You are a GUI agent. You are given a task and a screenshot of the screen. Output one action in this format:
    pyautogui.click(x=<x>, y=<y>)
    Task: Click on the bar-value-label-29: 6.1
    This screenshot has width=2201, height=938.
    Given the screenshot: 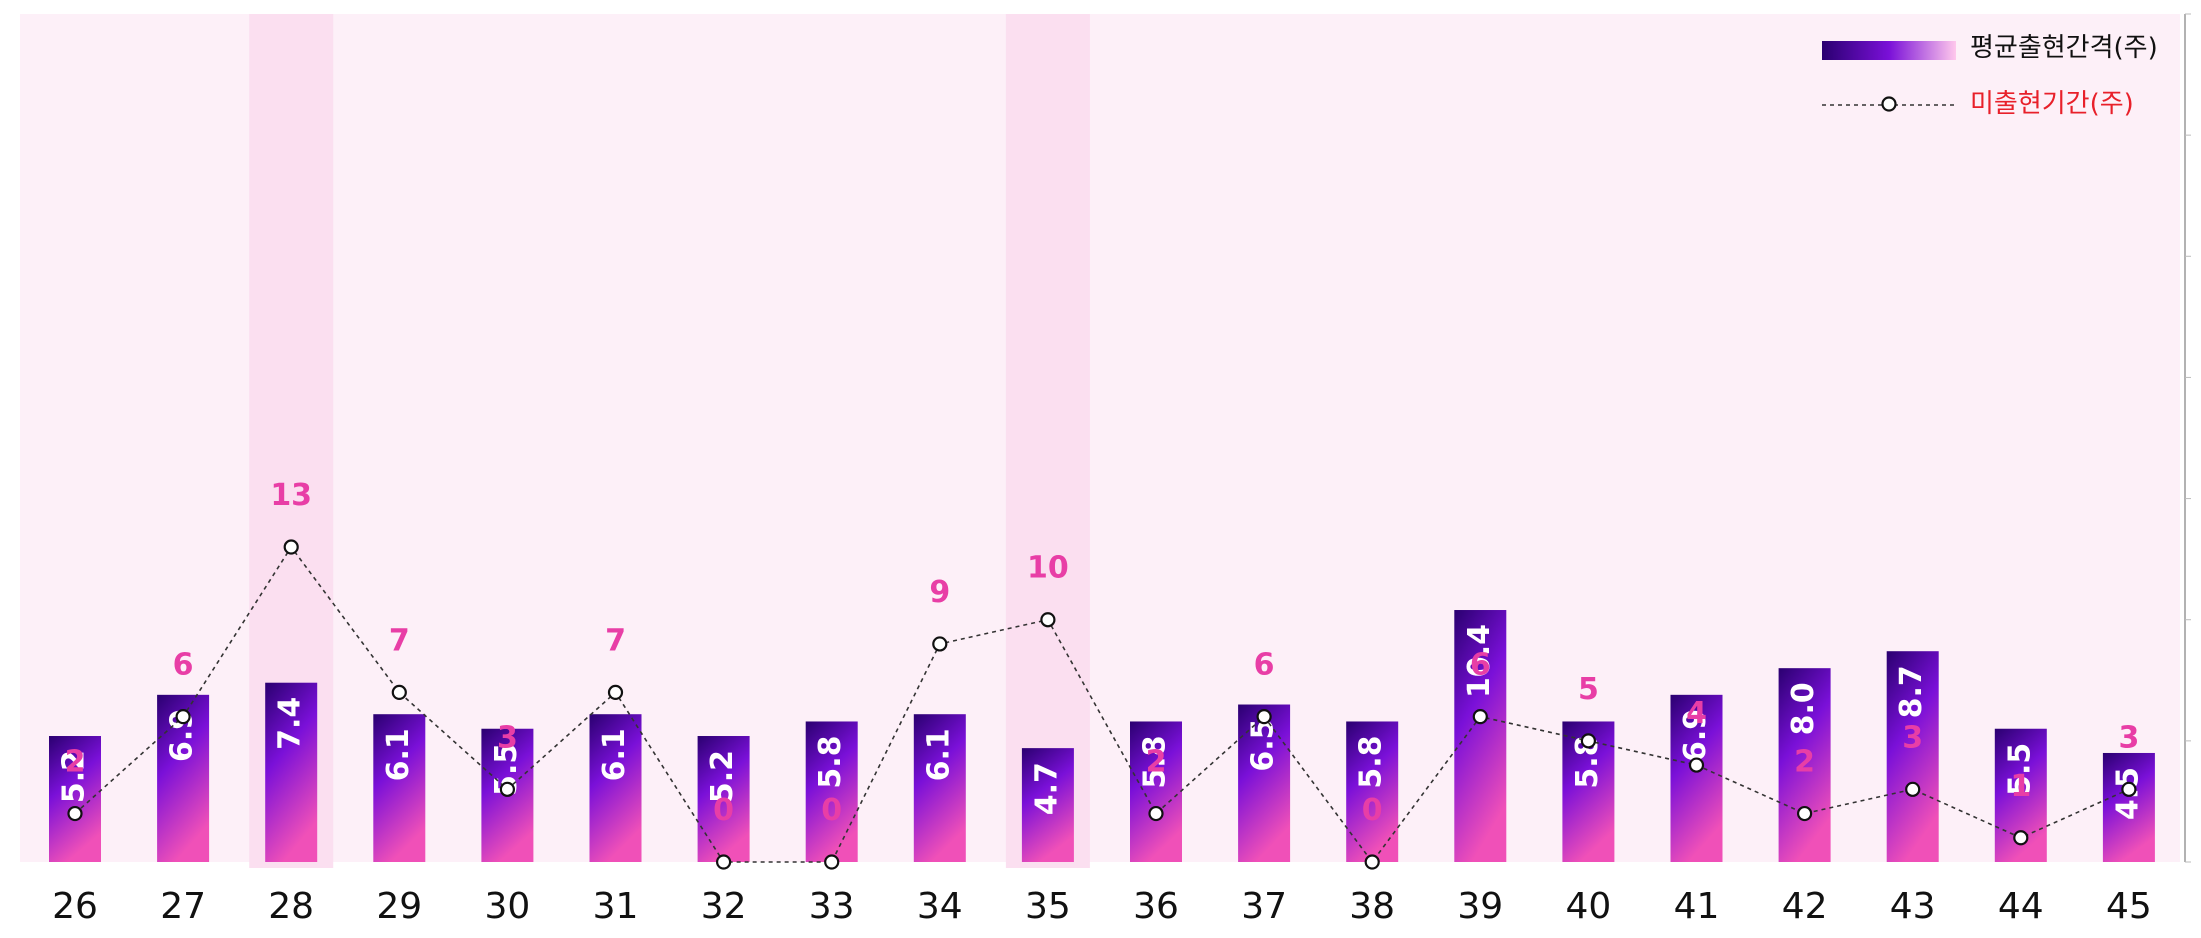 What is the action you would take?
    pyautogui.click(x=398, y=754)
    